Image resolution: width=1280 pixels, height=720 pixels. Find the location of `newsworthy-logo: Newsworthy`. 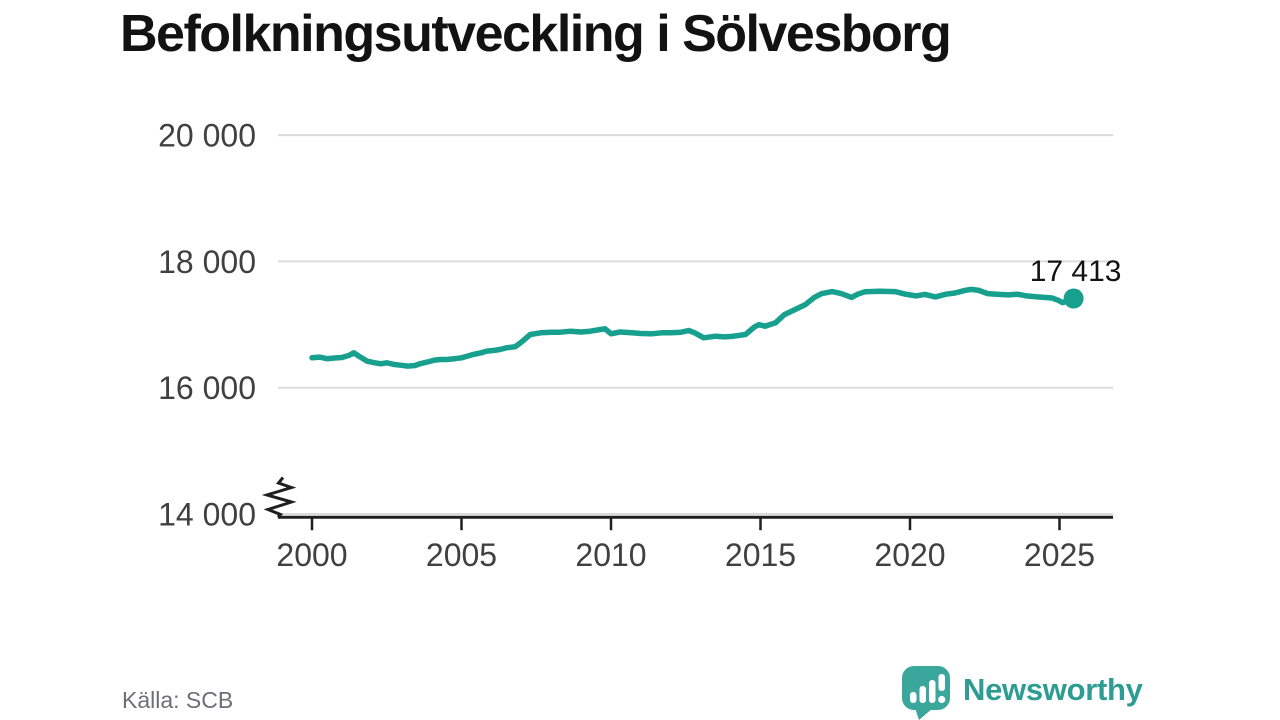

newsworthy-logo: Newsworthy is located at coordinates (1020, 691).